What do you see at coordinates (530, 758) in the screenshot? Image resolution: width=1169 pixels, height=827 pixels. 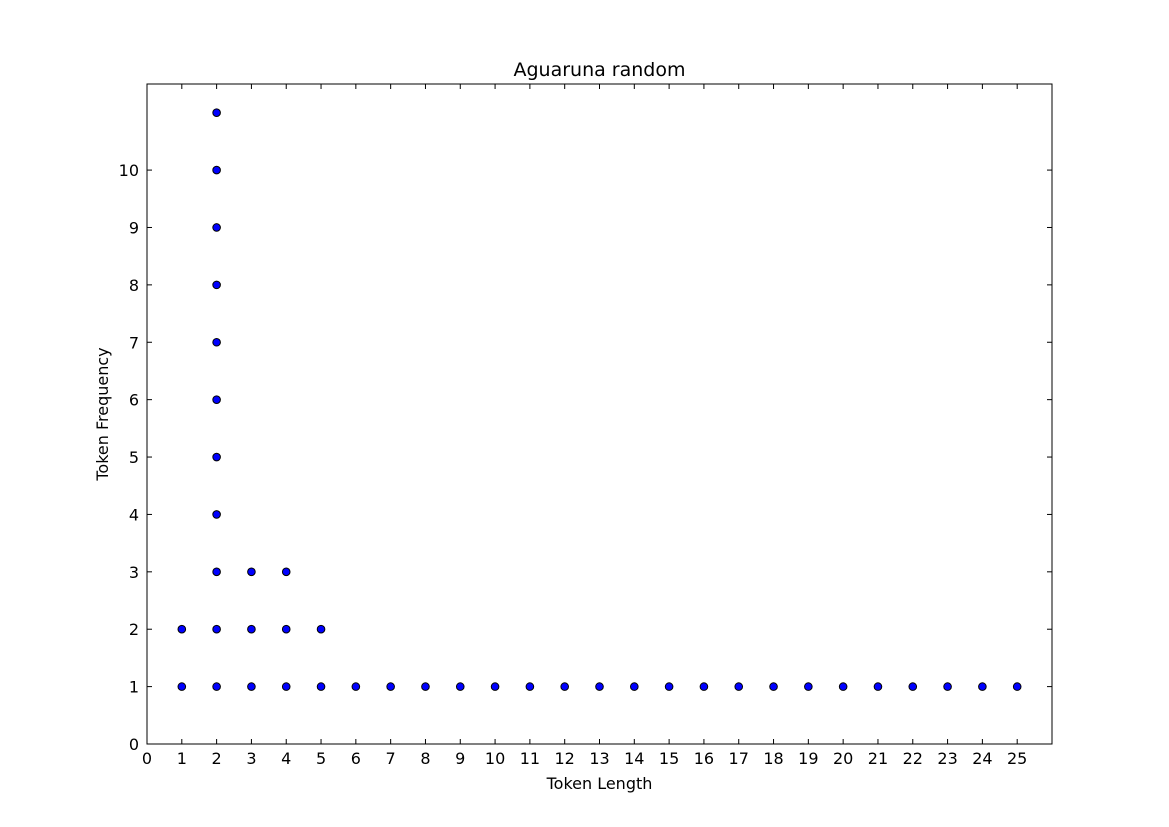 I see `x-tick-label: 11` at bounding box center [530, 758].